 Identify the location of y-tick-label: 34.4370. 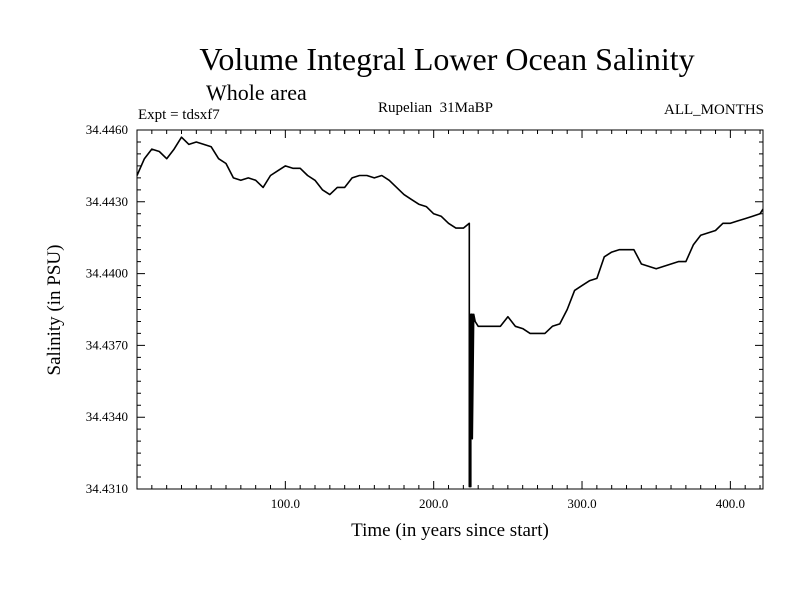
(107, 344).